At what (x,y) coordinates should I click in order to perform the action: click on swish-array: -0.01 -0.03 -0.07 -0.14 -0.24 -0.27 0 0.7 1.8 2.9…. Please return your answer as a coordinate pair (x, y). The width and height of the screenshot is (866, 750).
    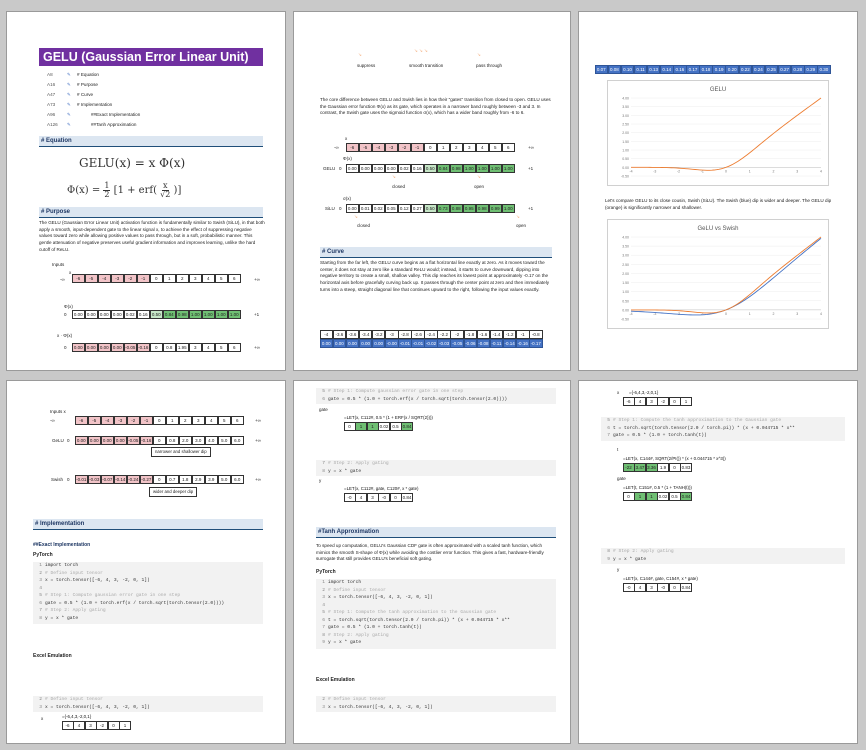
    Looking at the image, I should click on (159, 479).